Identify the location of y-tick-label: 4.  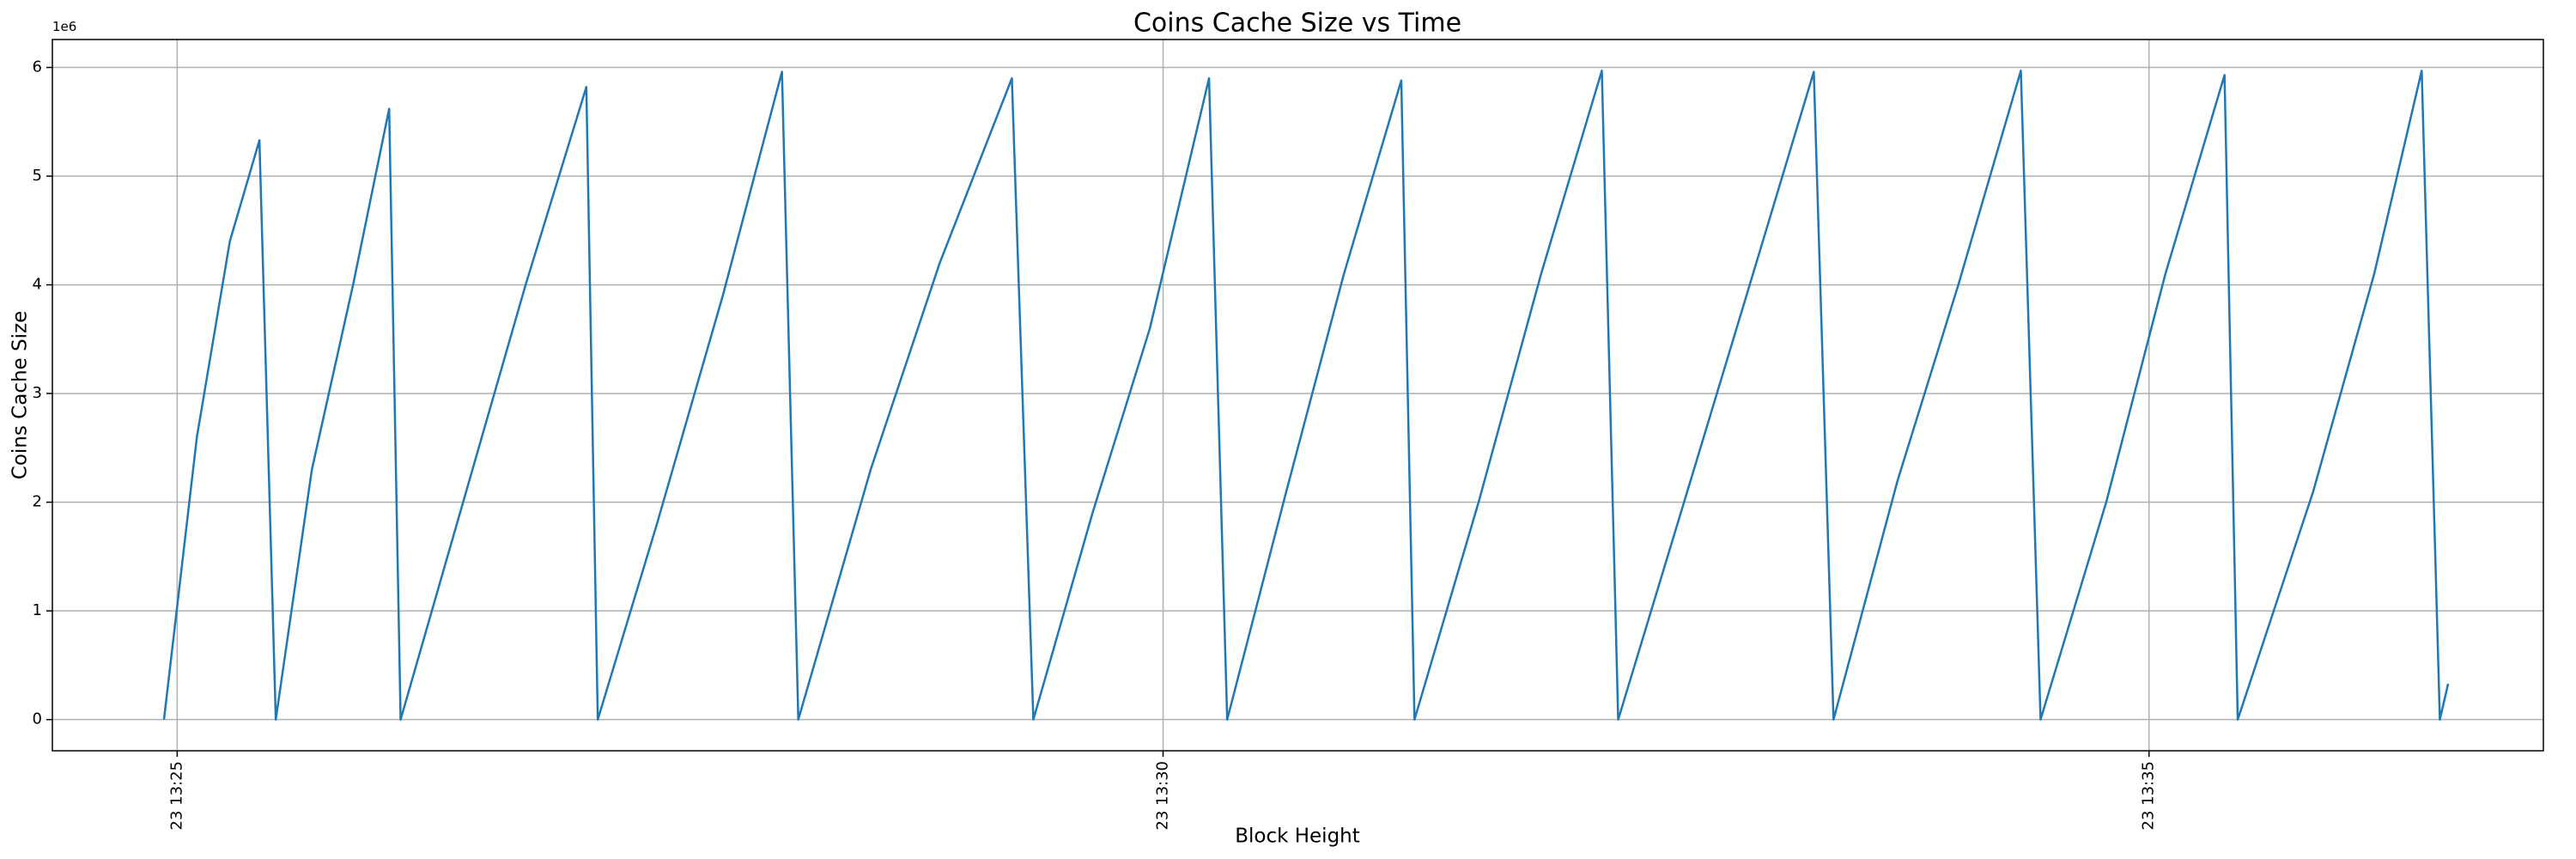
(37, 285).